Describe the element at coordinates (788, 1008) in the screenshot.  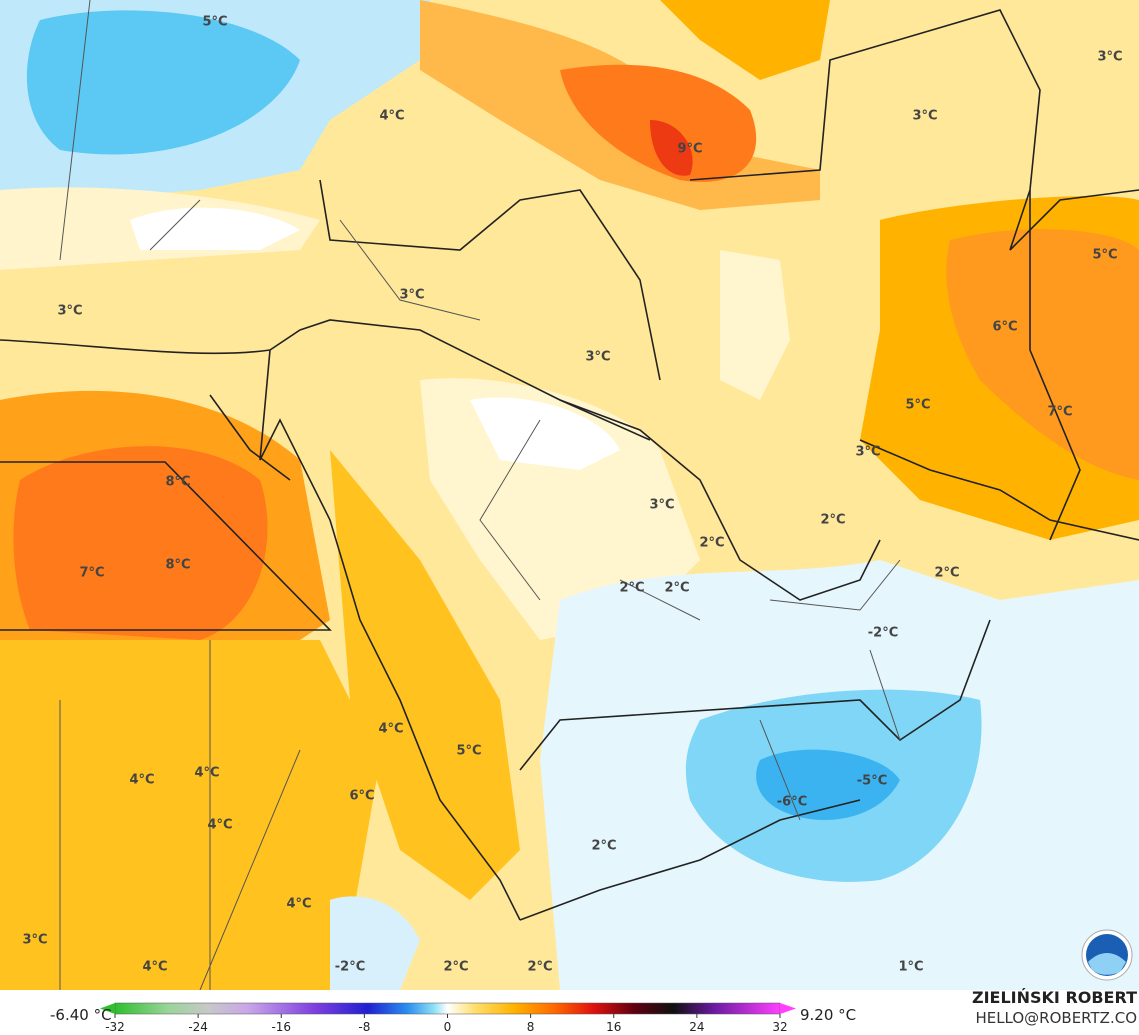
I see `colorbar-max-arrow` at that location.